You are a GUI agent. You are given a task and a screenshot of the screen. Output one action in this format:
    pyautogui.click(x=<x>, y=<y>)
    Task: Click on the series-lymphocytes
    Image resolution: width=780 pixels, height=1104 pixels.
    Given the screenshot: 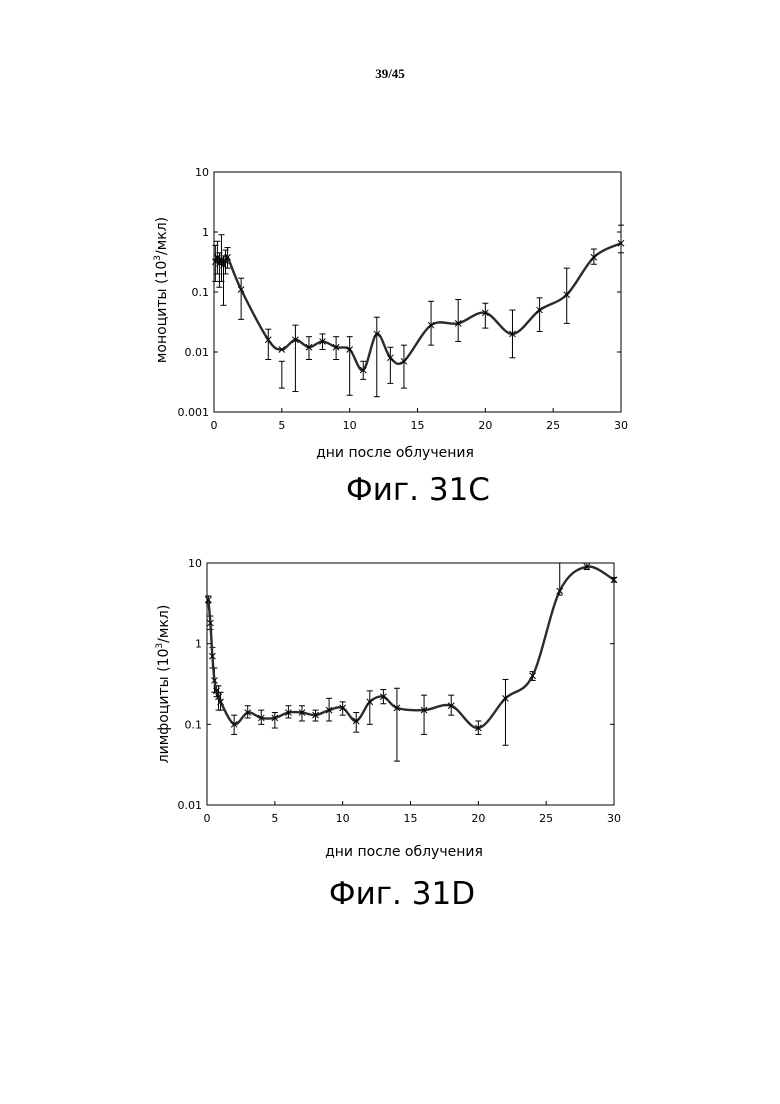 What is the action you would take?
    pyautogui.click(x=411, y=662)
    